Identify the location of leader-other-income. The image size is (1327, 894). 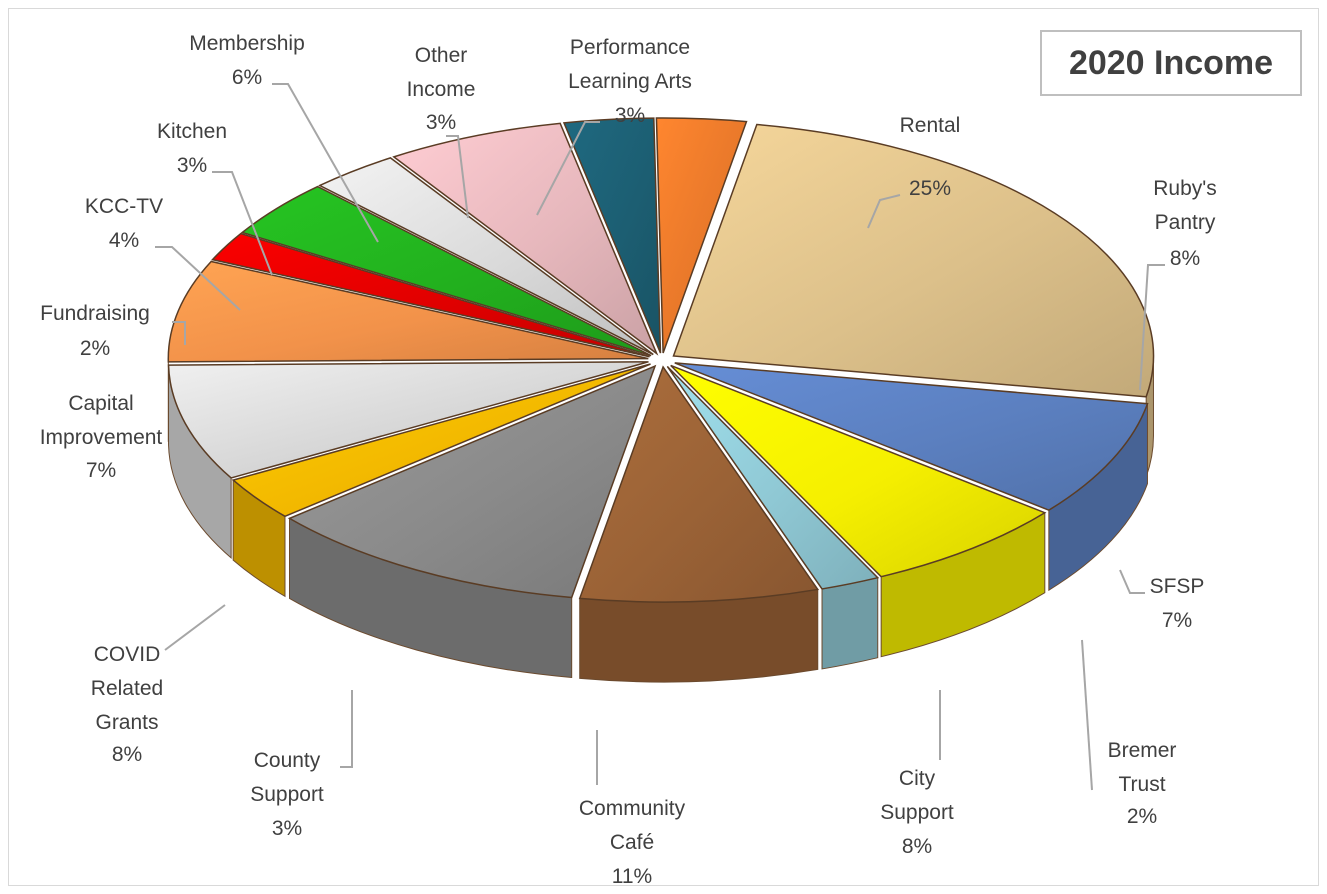
(457, 177).